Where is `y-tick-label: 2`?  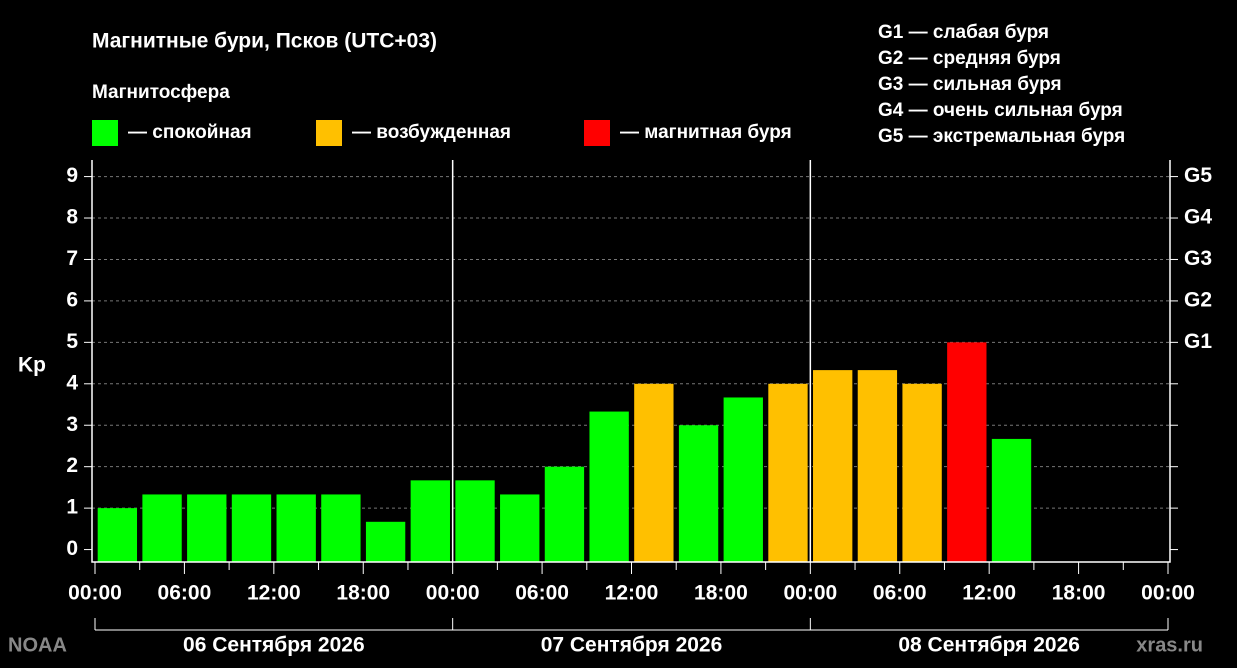 y-tick-label: 2 is located at coordinates (72, 465).